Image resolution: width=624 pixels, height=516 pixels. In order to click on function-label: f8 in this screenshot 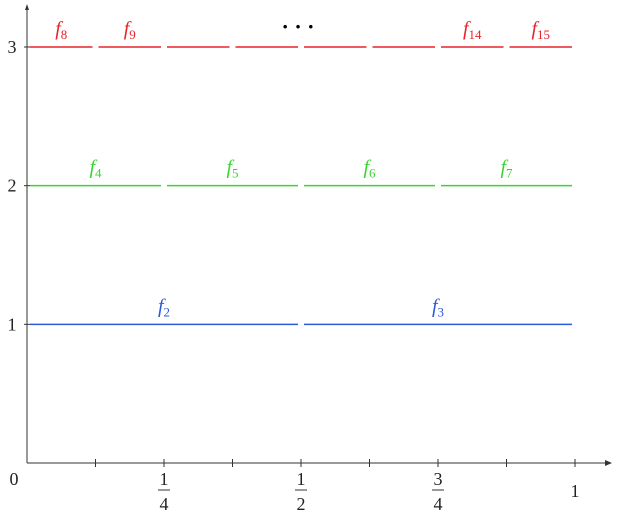, I will do `click(61, 30)`.